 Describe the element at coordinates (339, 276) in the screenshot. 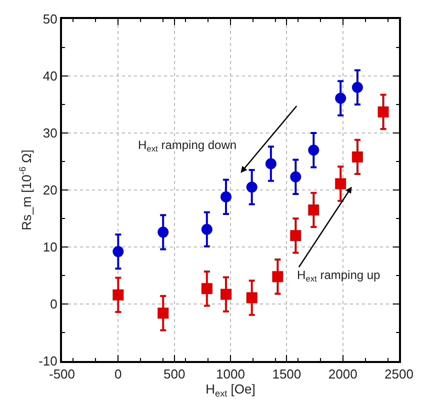

I see `annotation: H$_{ext}$ ramping up` at that location.